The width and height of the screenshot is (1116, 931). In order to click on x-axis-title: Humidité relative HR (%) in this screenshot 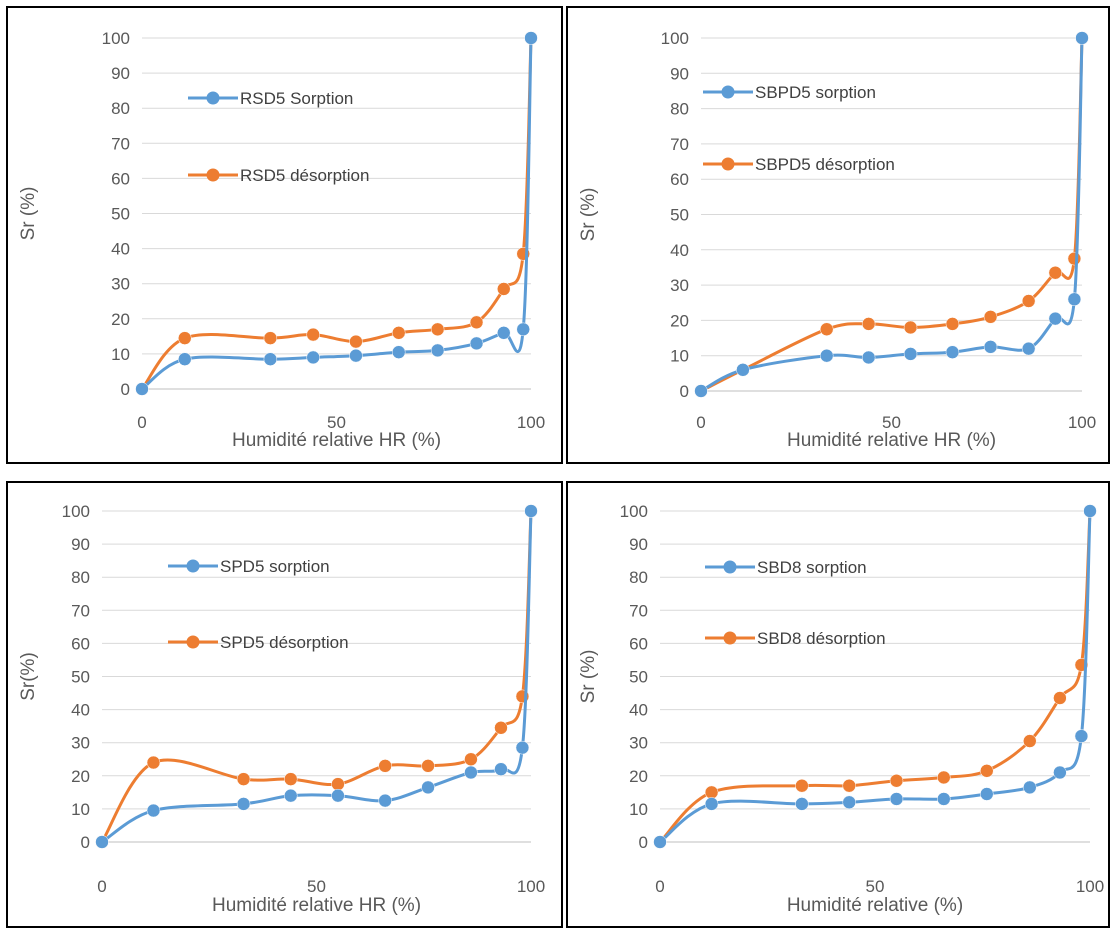, I will do `click(891, 440)`.